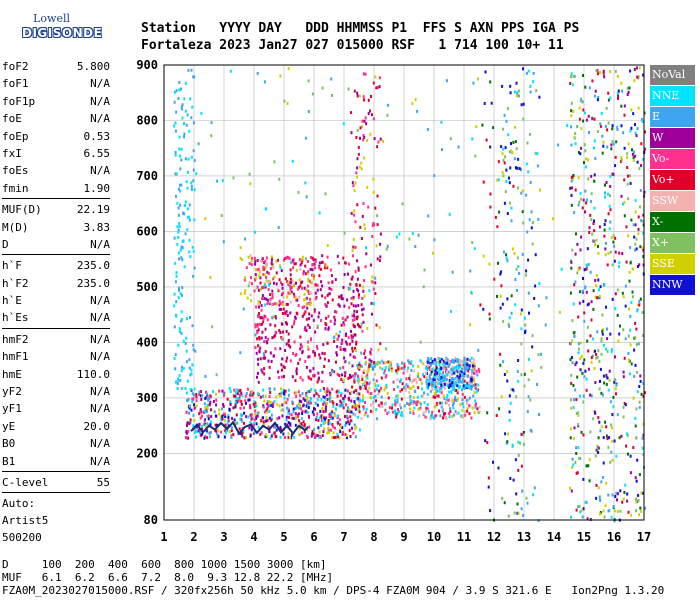 The height and width of the screenshot is (600, 700). I want to click on autoscaling-id: 500200, so click(22, 538).